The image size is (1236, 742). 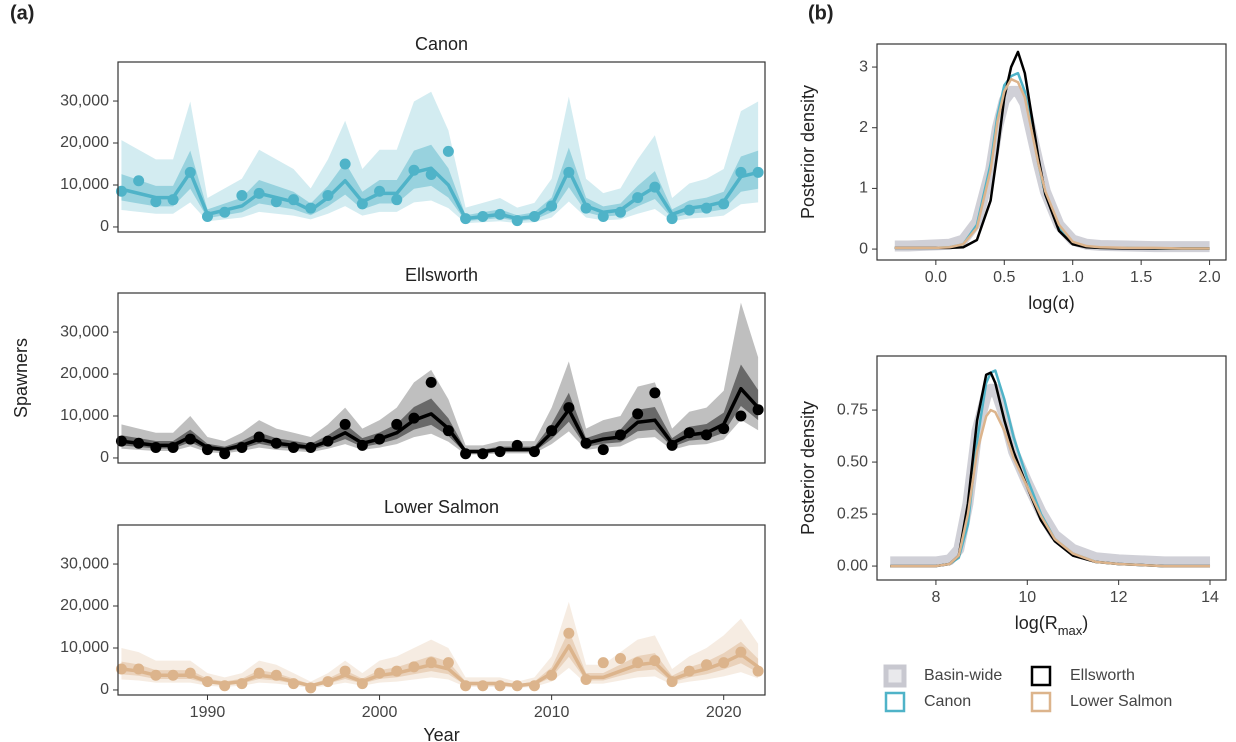 I want to click on x-tick-label: 2.0, so click(x=1209, y=277).